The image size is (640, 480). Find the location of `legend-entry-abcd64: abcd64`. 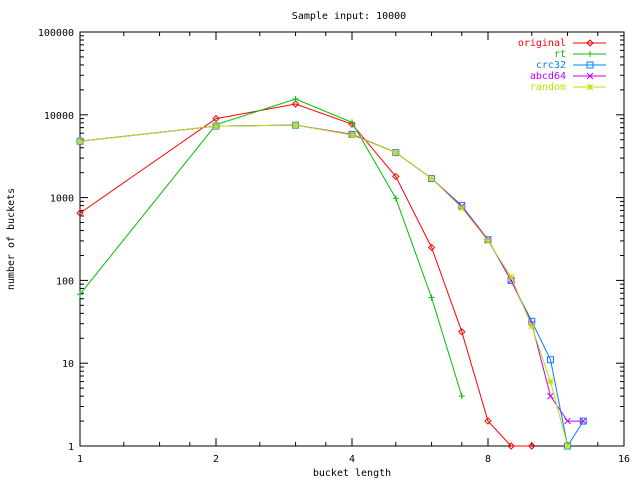

legend-entry-abcd64: abcd64 is located at coordinates (568, 76).